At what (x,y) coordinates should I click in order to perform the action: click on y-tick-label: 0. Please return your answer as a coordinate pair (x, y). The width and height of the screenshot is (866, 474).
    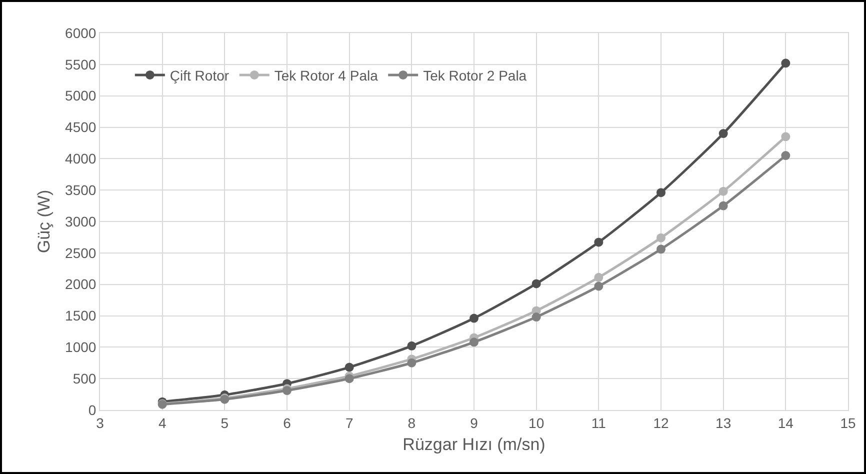
    Looking at the image, I should click on (92, 410).